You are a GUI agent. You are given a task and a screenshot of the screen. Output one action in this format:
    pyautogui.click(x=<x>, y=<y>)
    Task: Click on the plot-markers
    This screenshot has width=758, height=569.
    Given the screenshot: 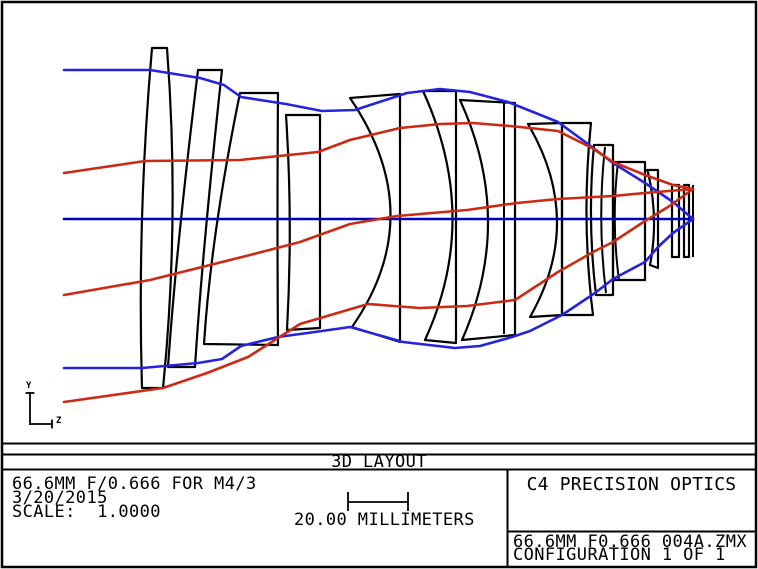 What is the action you would take?
    pyautogui.click(x=217, y=451)
    